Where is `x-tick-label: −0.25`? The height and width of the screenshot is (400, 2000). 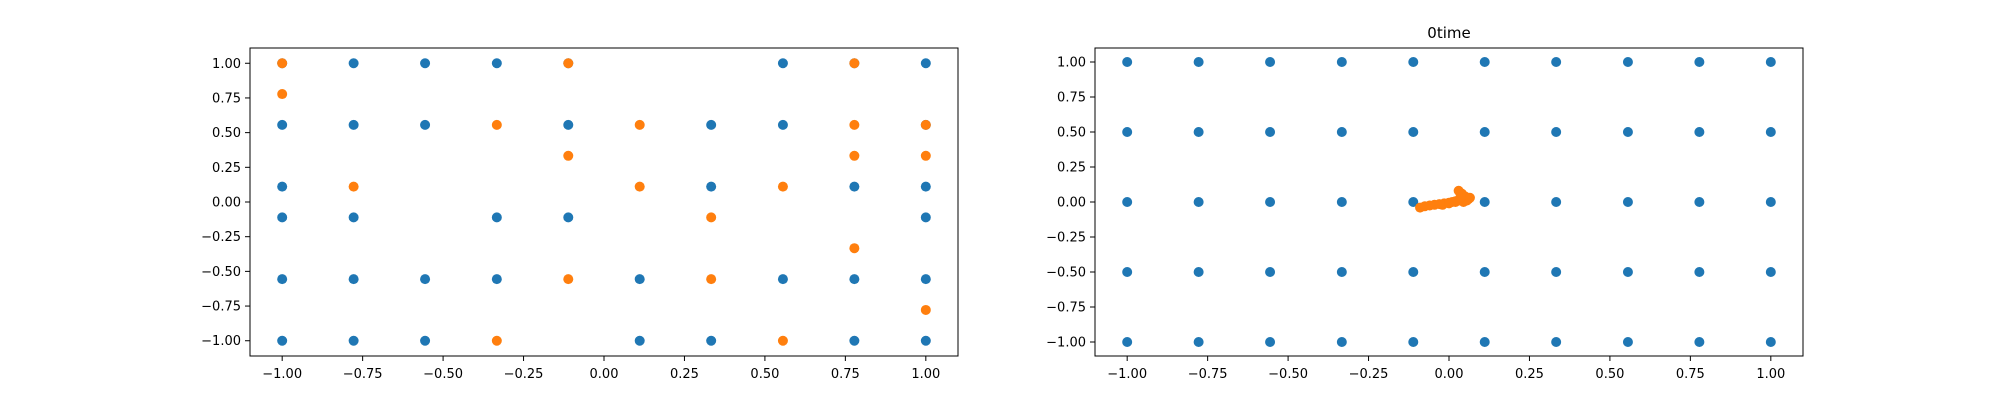
x-tick-label: −0.25 is located at coordinates (1369, 374).